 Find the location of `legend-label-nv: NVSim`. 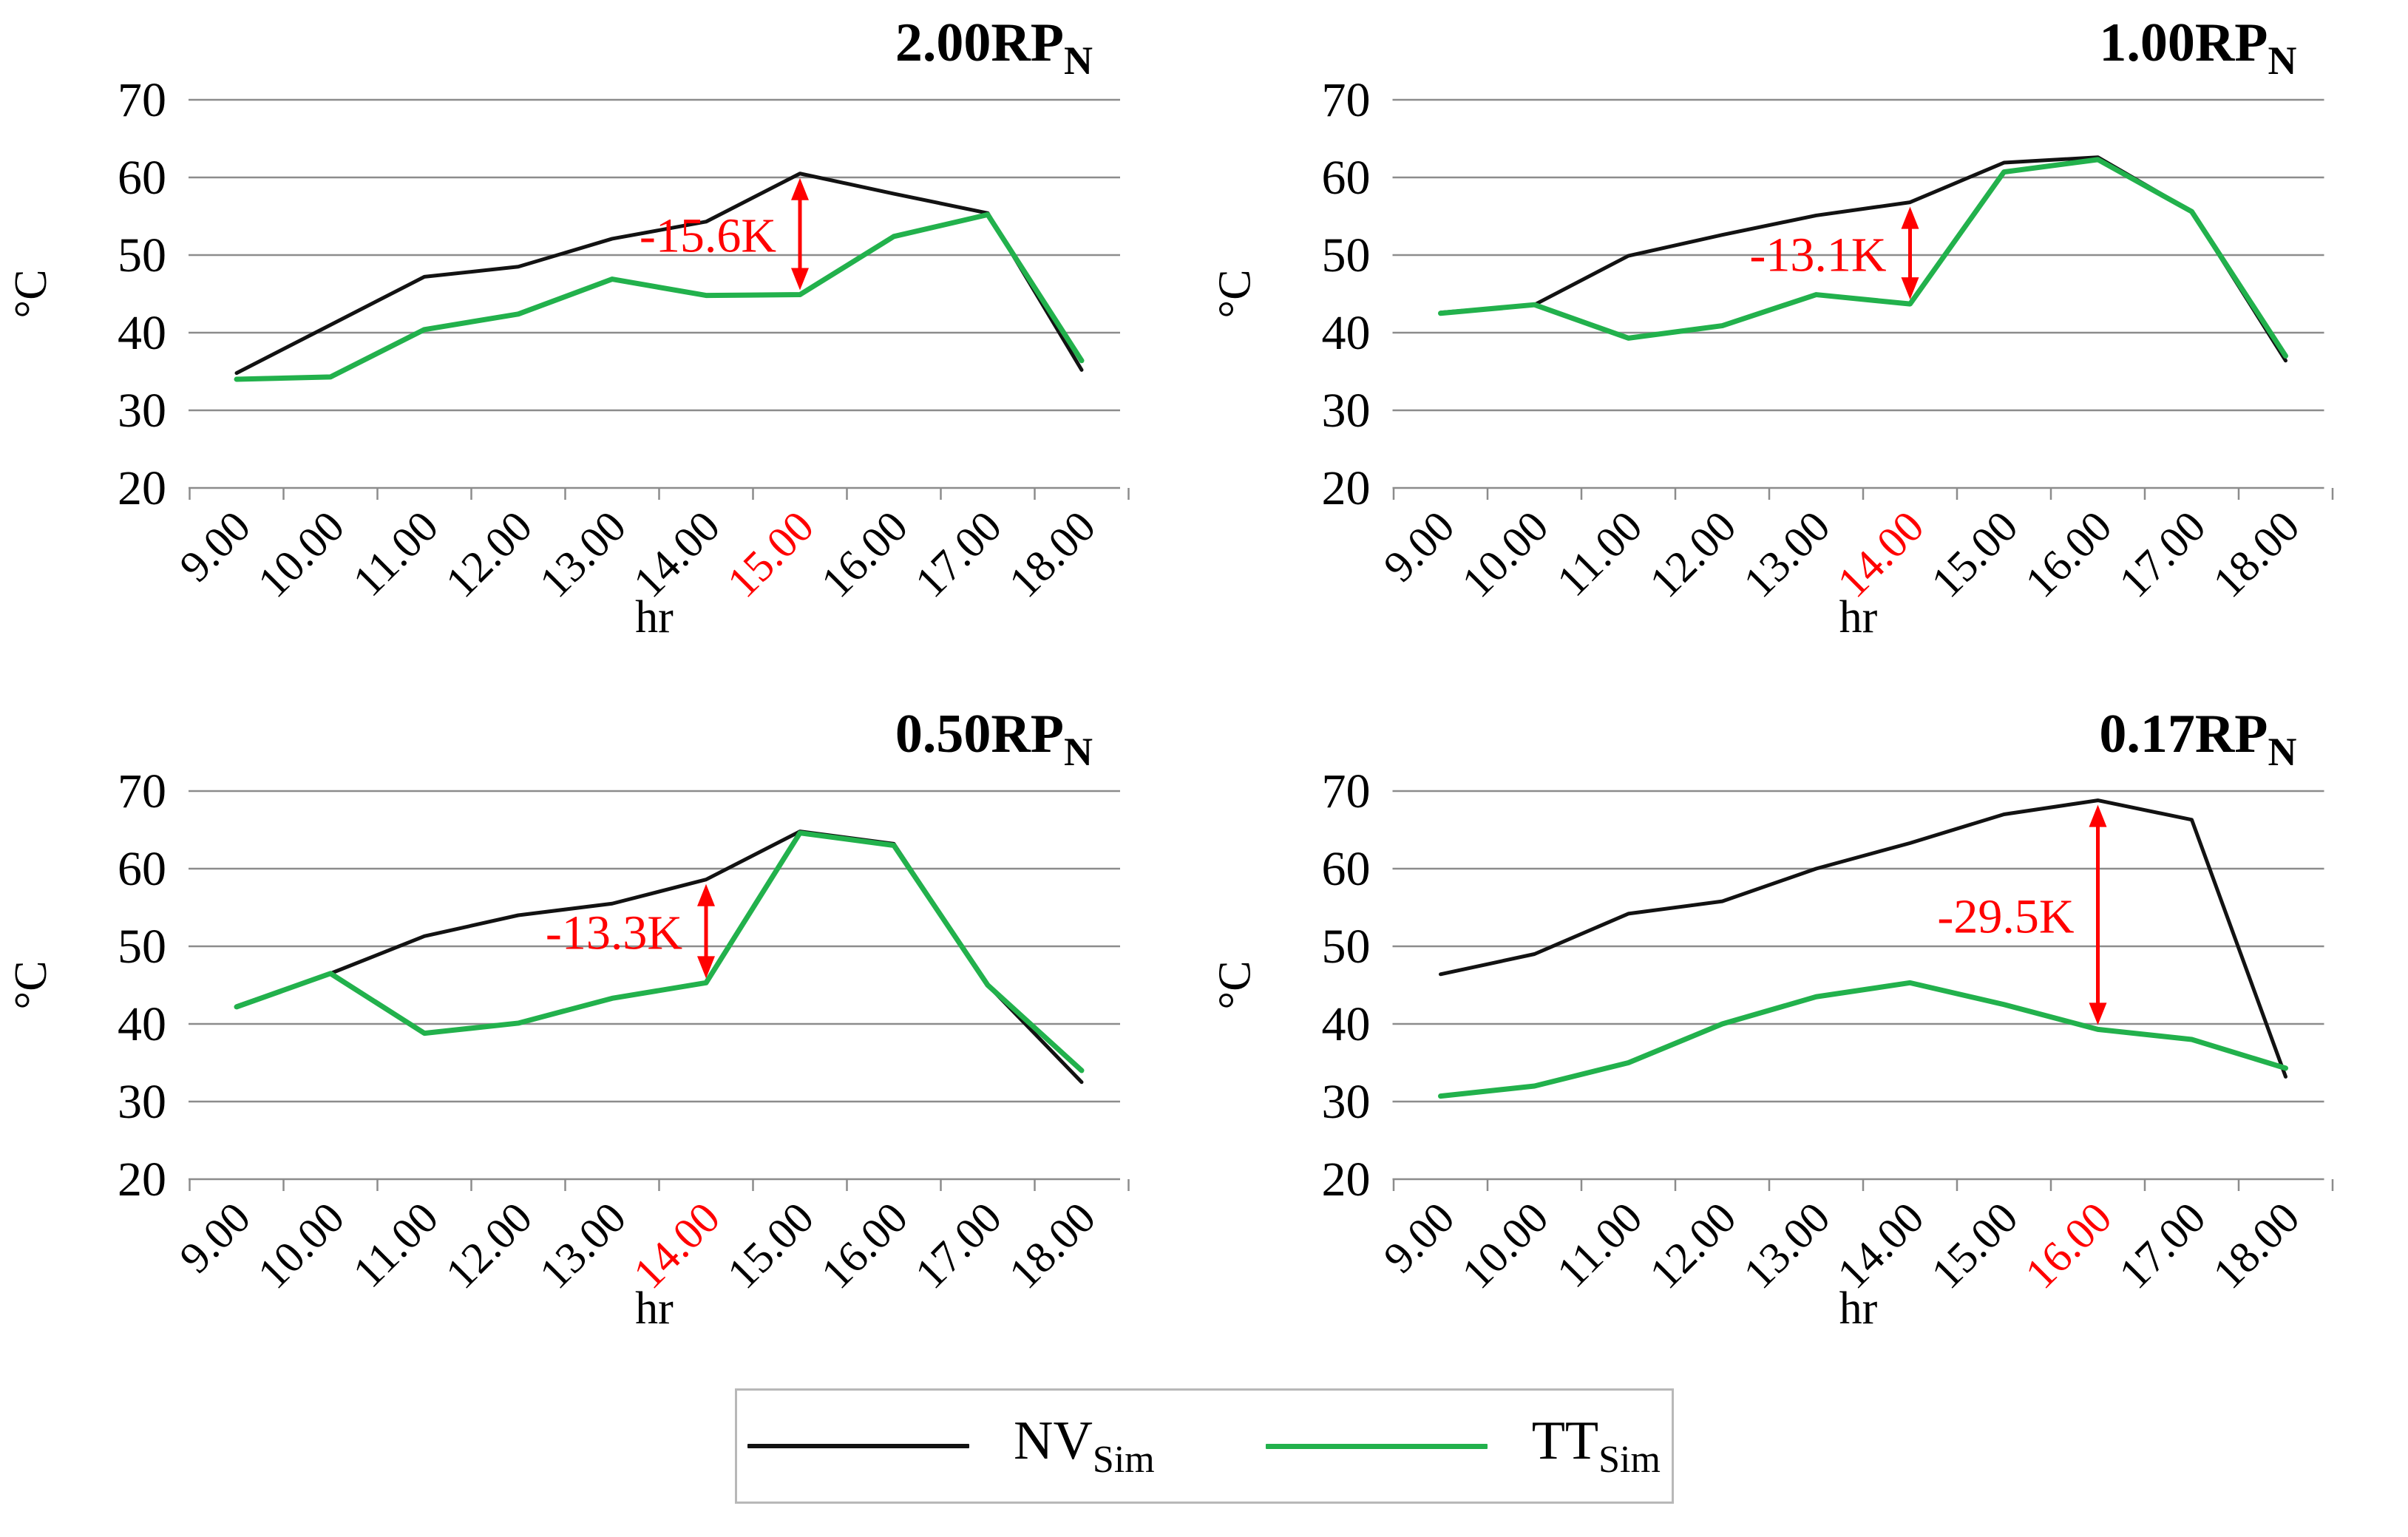

legend-label-nv: NVSim is located at coordinates (1084, 1446).